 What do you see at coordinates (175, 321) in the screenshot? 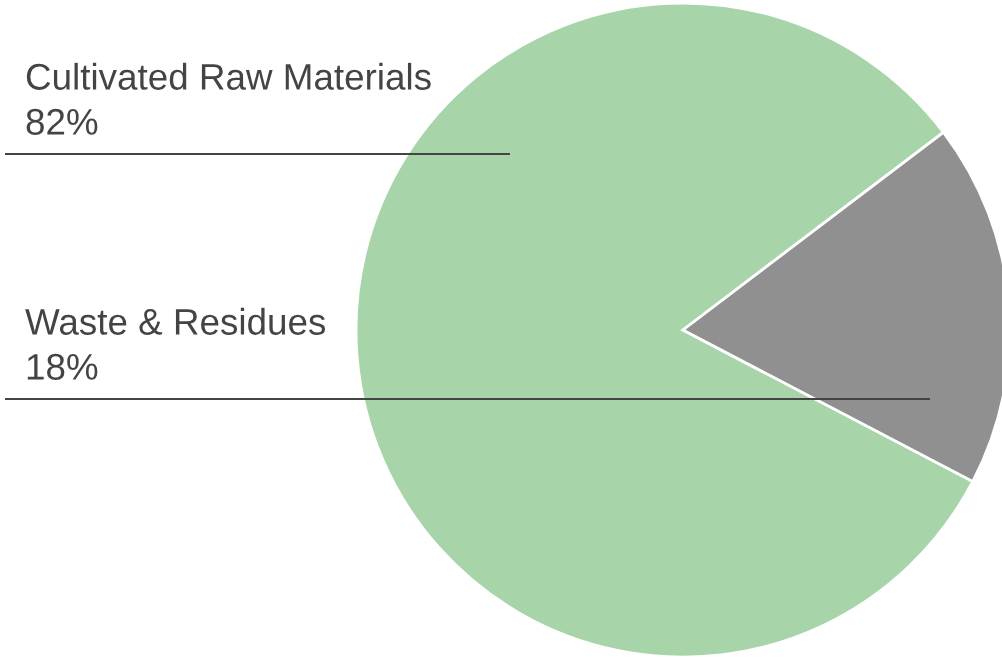
I see `slice-label: Waste & Residues` at bounding box center [175, 321].